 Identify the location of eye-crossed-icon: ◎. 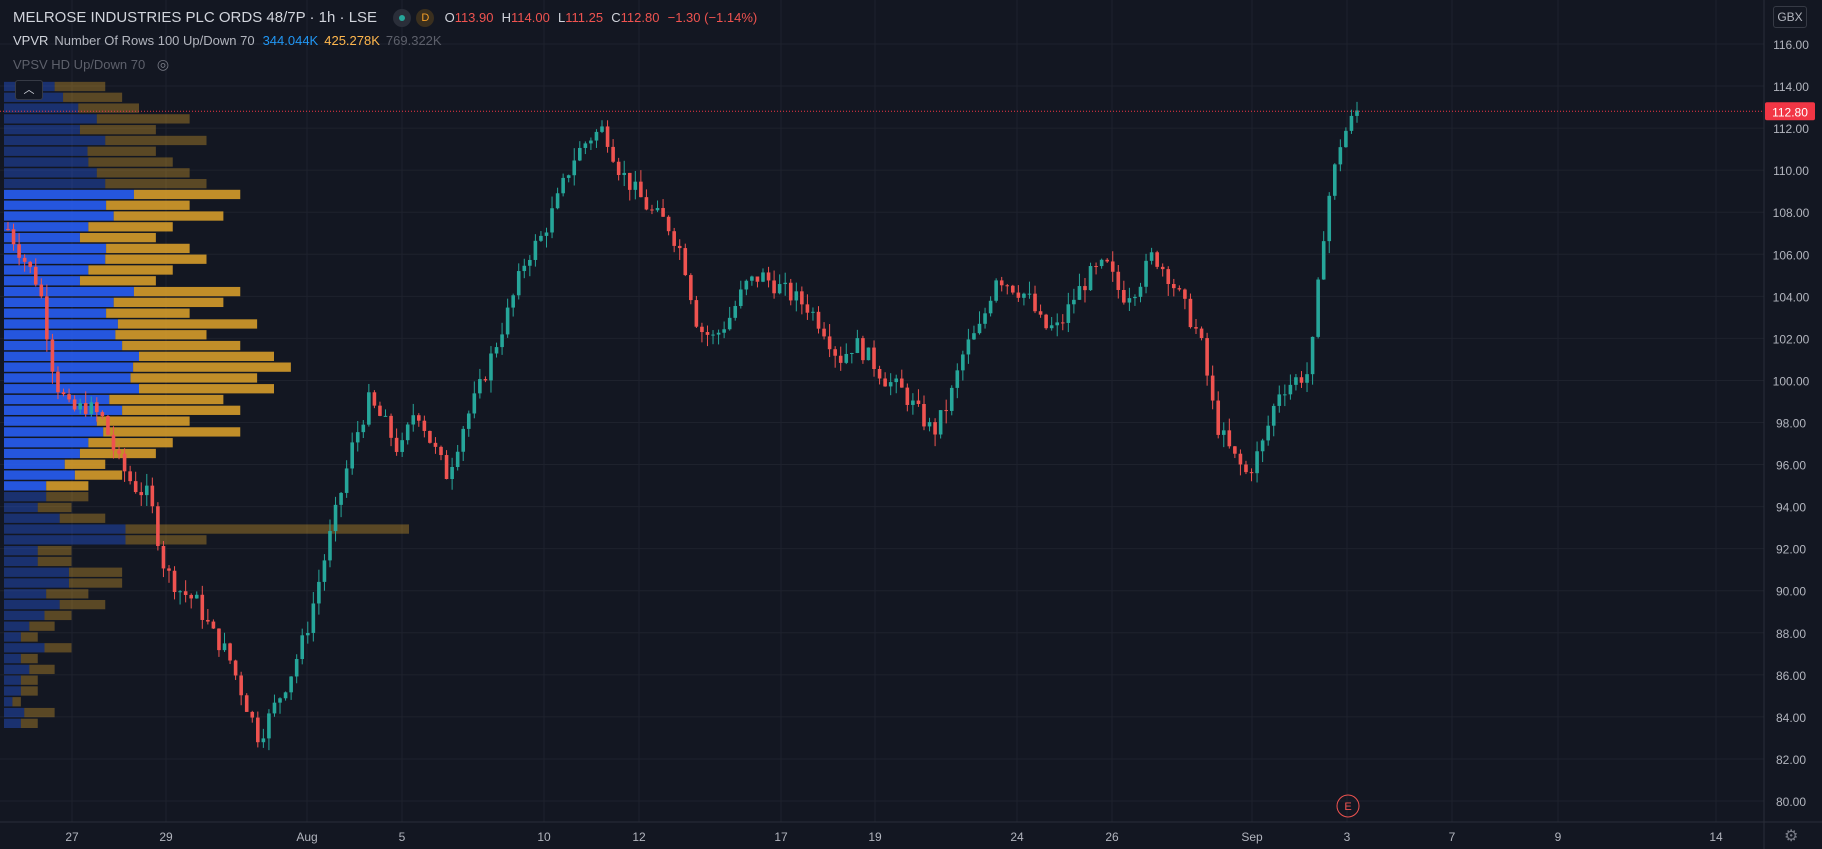
(163, 64).